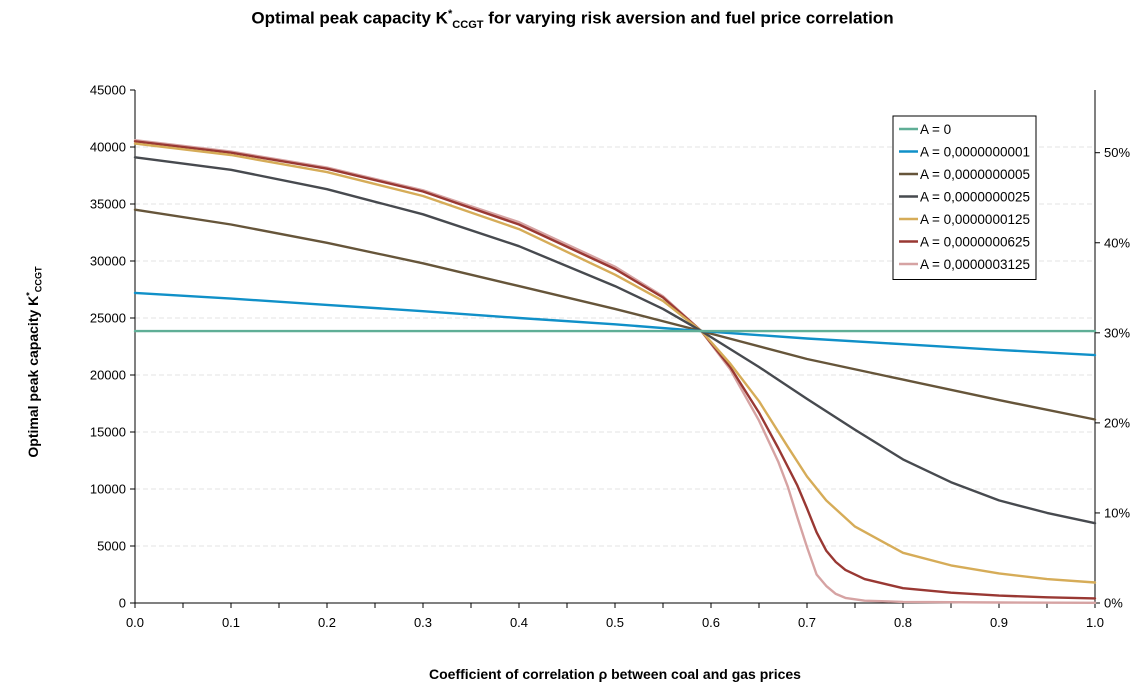 The height and width of the screenshot is (693, 1145). What do you see at coordinates (108, 204) in the screenshot?
I see `y-tick-label: 35000` at bounding box center [108, 204].